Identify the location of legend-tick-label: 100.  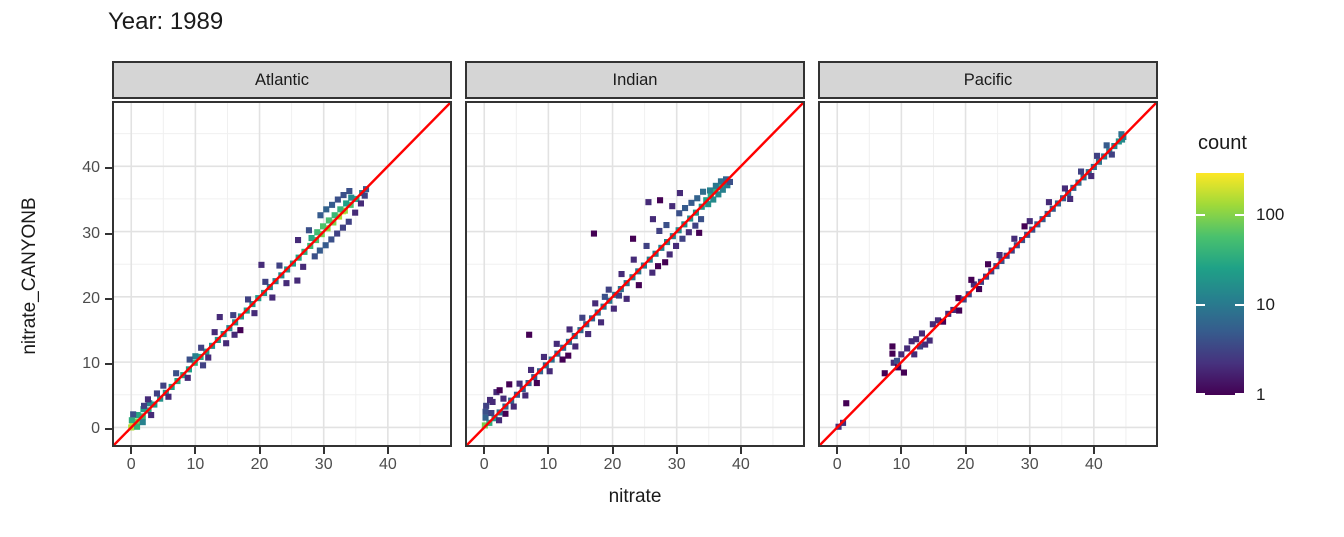
(1270, 215).